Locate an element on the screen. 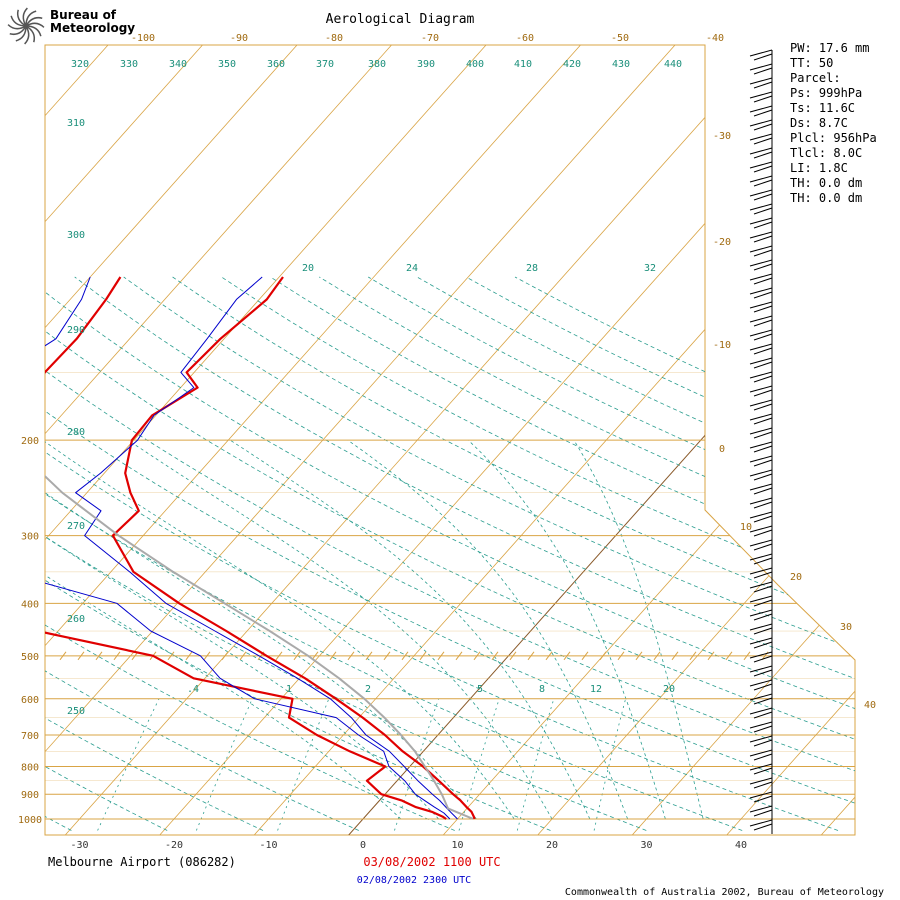 Image resolution: width=900 pixels, height=900 pixels. swirl-icon is located at coordinates (26, 26).